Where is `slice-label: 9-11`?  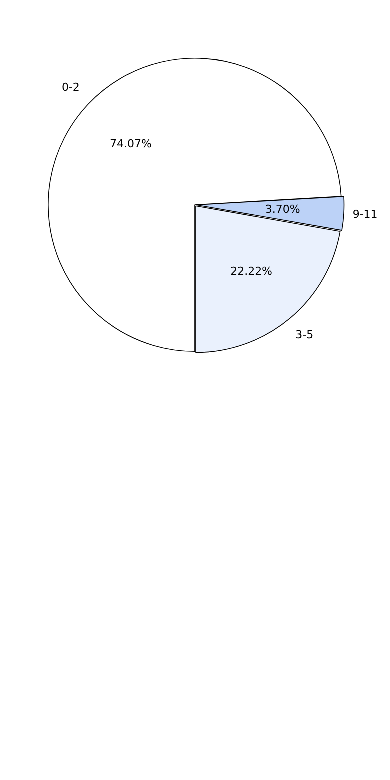
slice-label: 9-11 is located at coordinates (365, 214).